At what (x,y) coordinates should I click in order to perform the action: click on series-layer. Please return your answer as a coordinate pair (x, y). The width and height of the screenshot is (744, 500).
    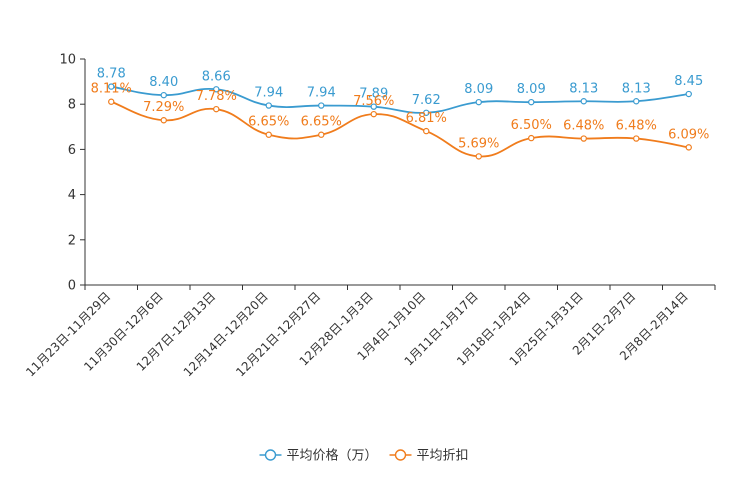
    Looking at the image, I should click on (400, 121).